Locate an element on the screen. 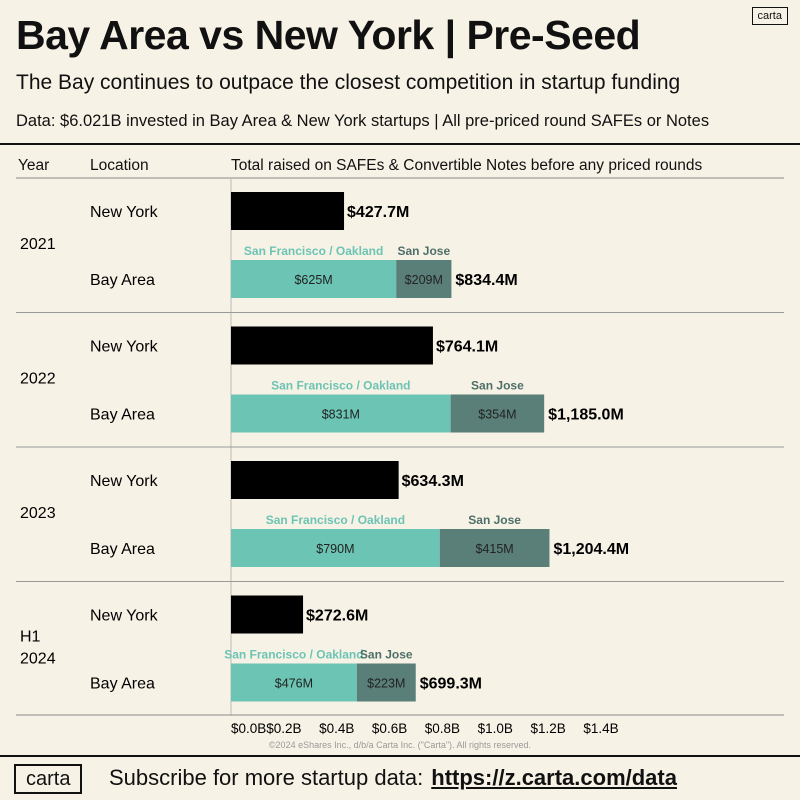  value-label-sf-oakland: $831M is located at coordinates (341, 415).